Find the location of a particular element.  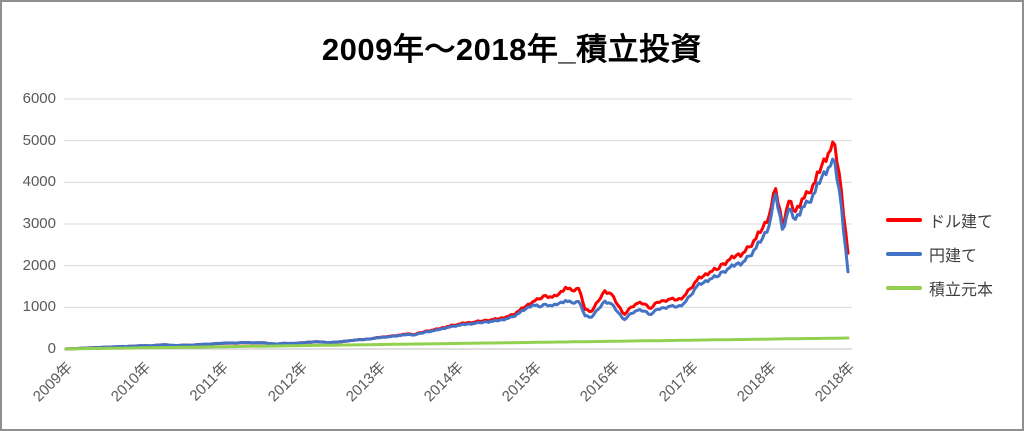

legend-item-yen: 円建て is located at coordinates (939, 253).